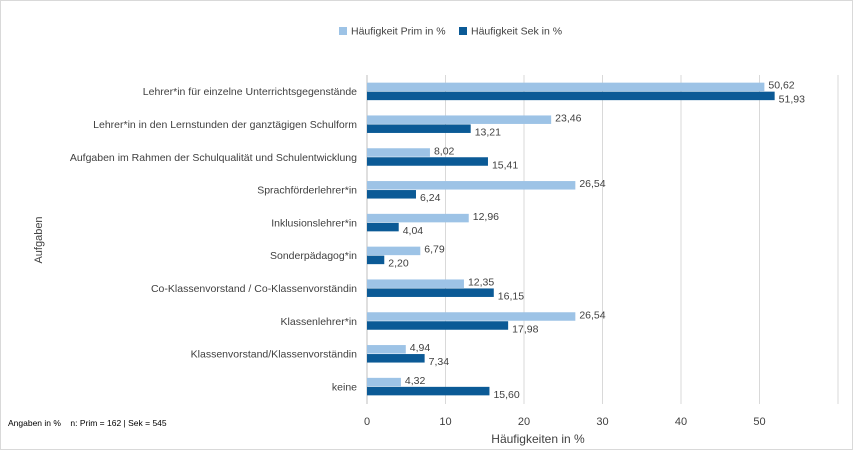 This screenshot has height=450, width=853. What do you see at coordinates (486, 217) in the screenshot?
I see `data-label-prim: 12,96` at bounding box center [486, 217].